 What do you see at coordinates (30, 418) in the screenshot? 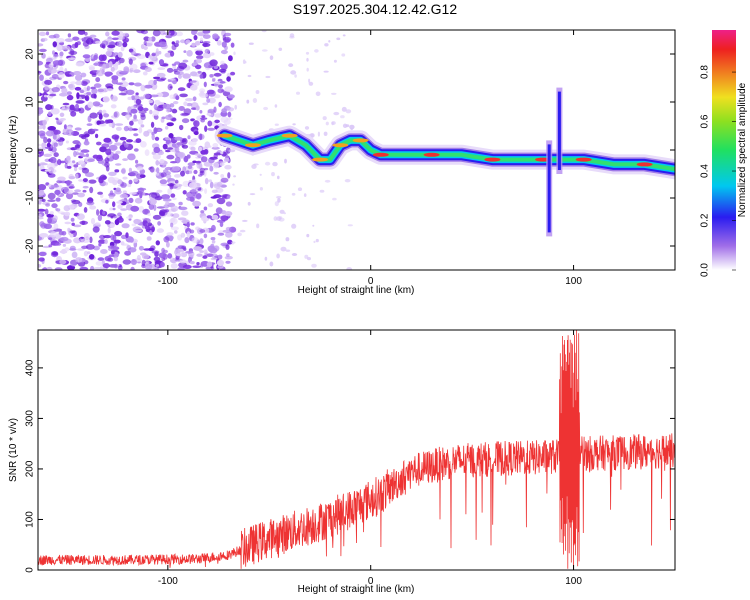
I see `y-tick-label: 300` at bounding box center [30, 418].